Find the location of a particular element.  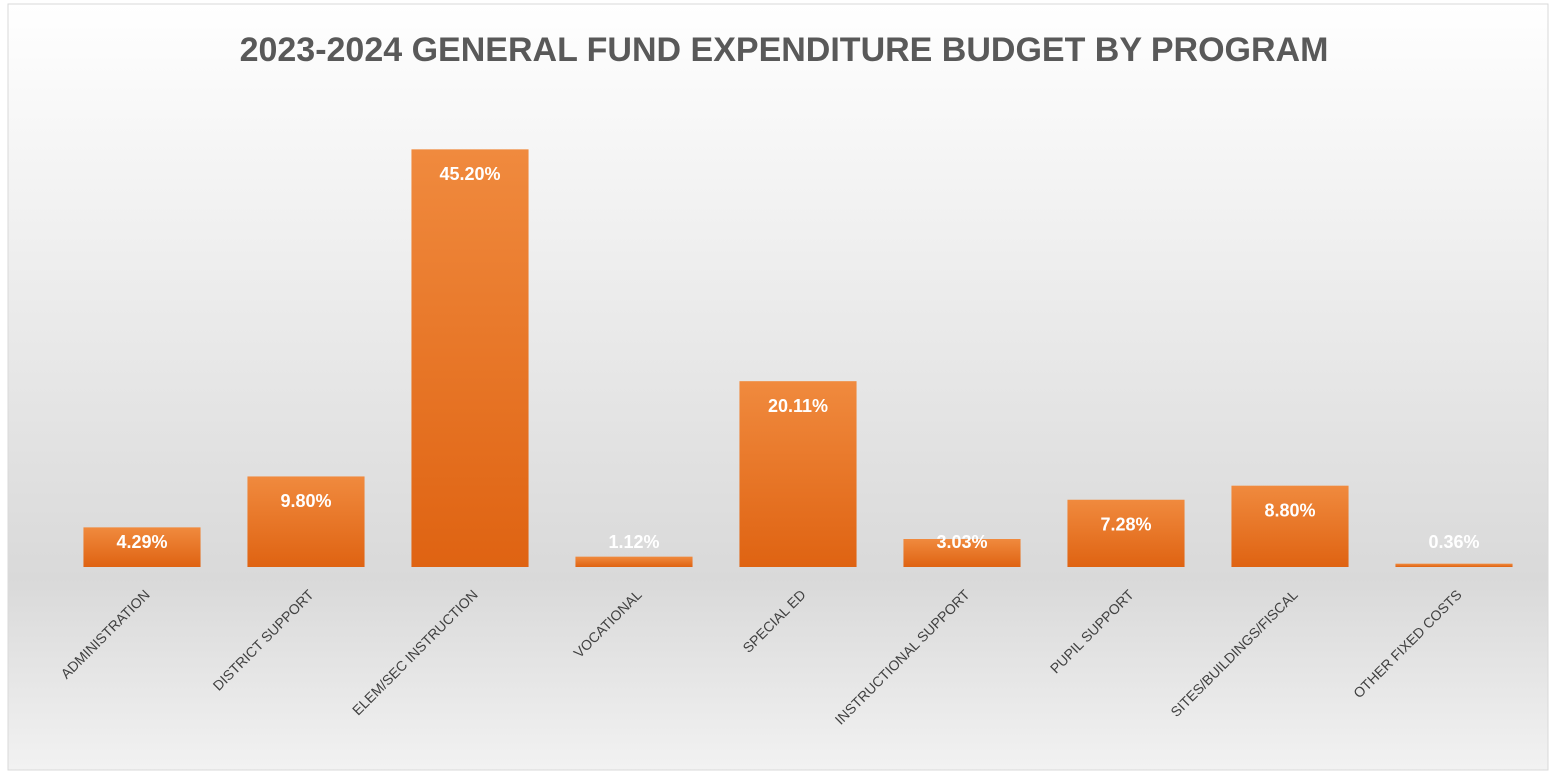

data-label: 7.28% is located at coordinates (1125, 524).